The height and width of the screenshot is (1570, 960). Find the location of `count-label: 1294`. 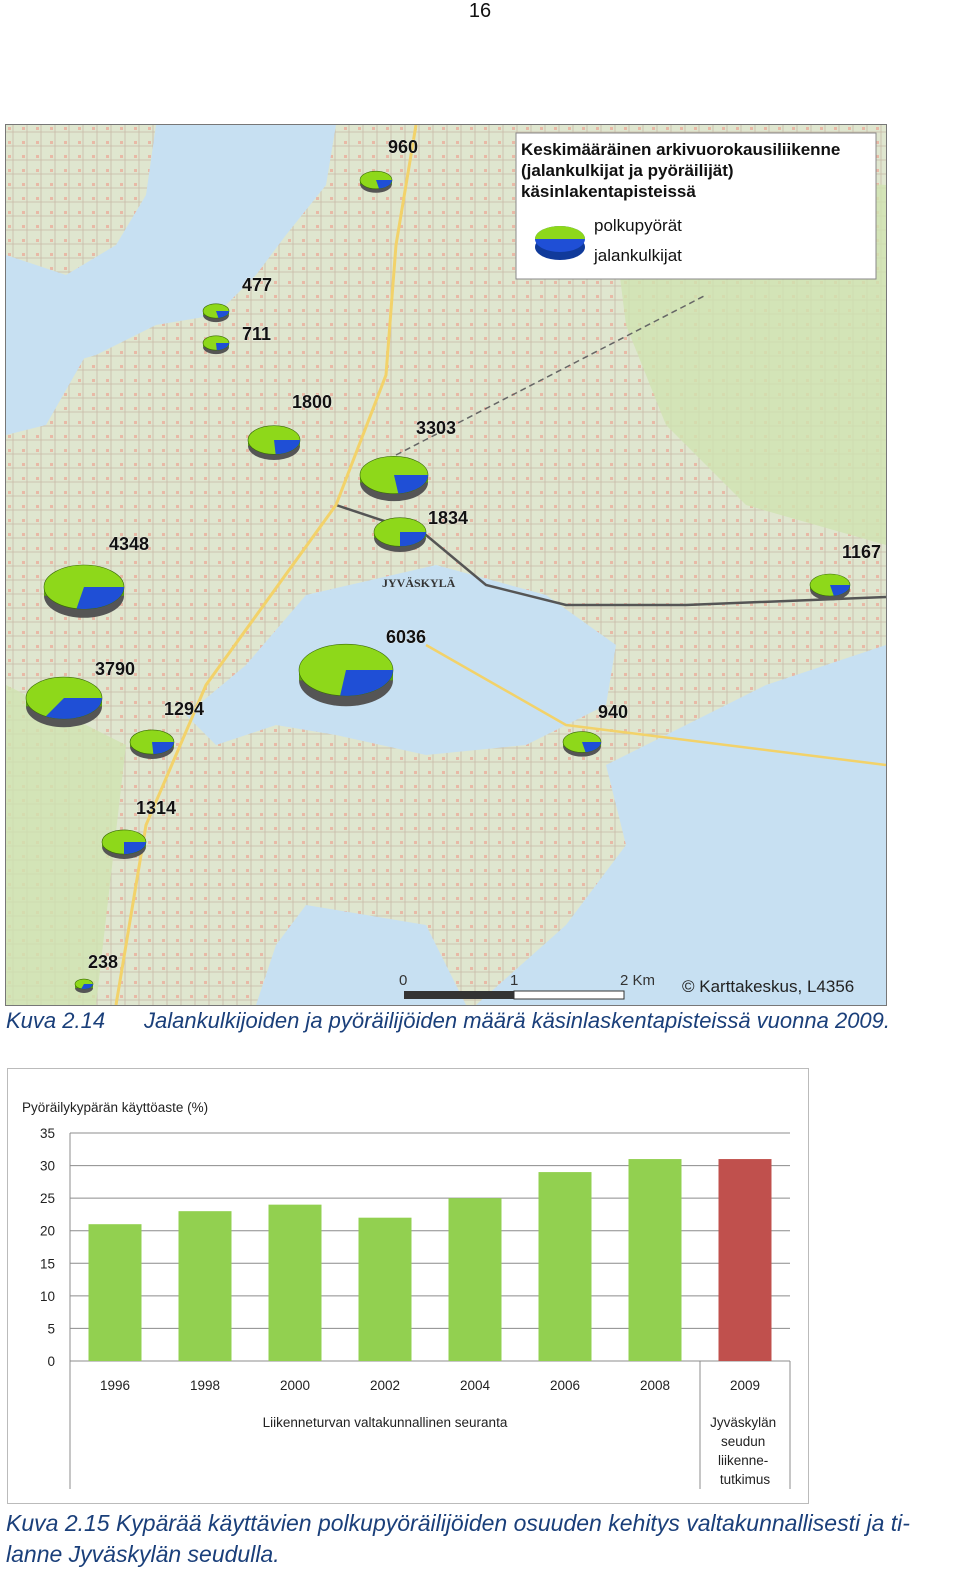

count-label: 1294 is located at coordinates (184, 709).